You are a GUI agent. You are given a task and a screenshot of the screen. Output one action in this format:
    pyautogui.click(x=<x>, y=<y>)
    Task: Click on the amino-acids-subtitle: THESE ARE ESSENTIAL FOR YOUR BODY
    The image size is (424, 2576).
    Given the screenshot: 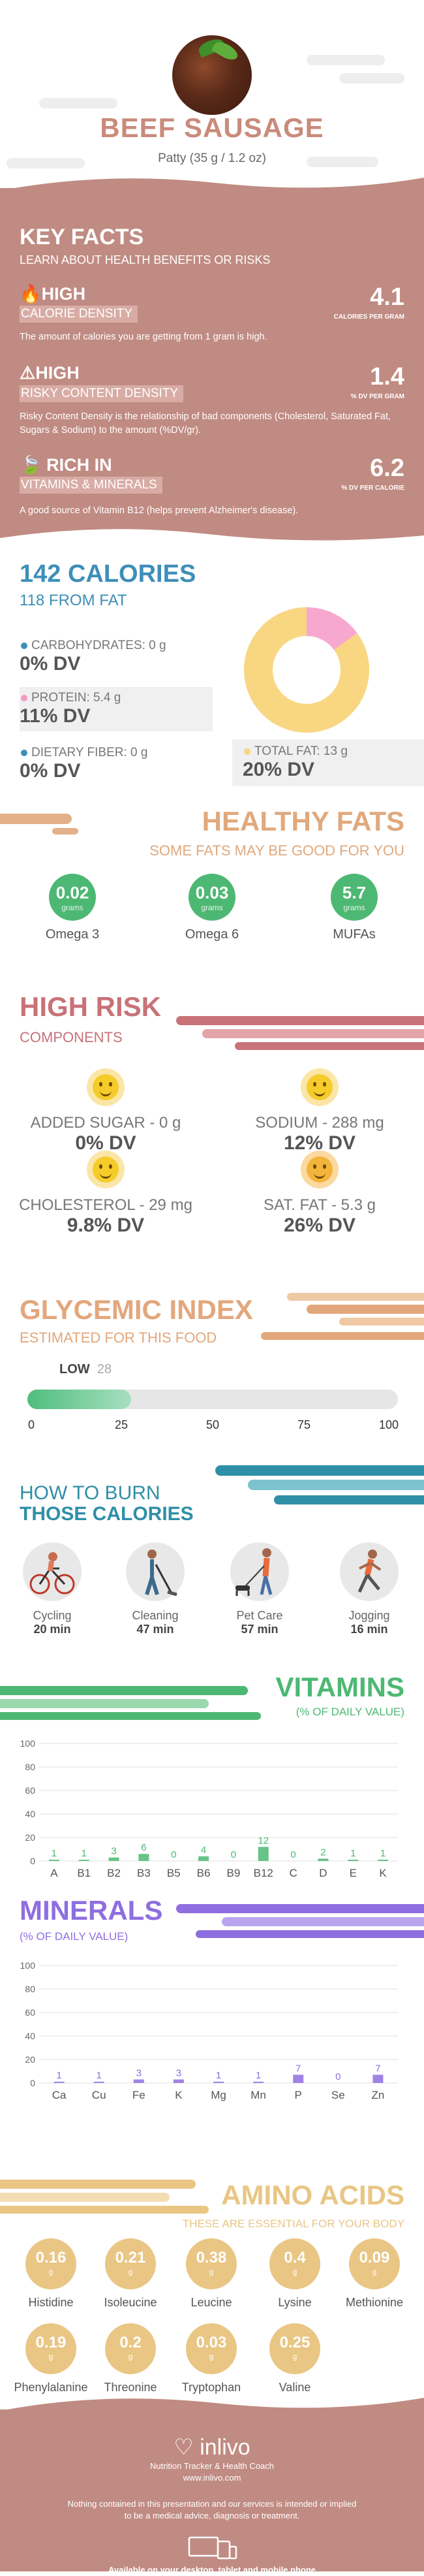 What is the action you would take?
    pyautogui.click(x=293, y=2224)
    